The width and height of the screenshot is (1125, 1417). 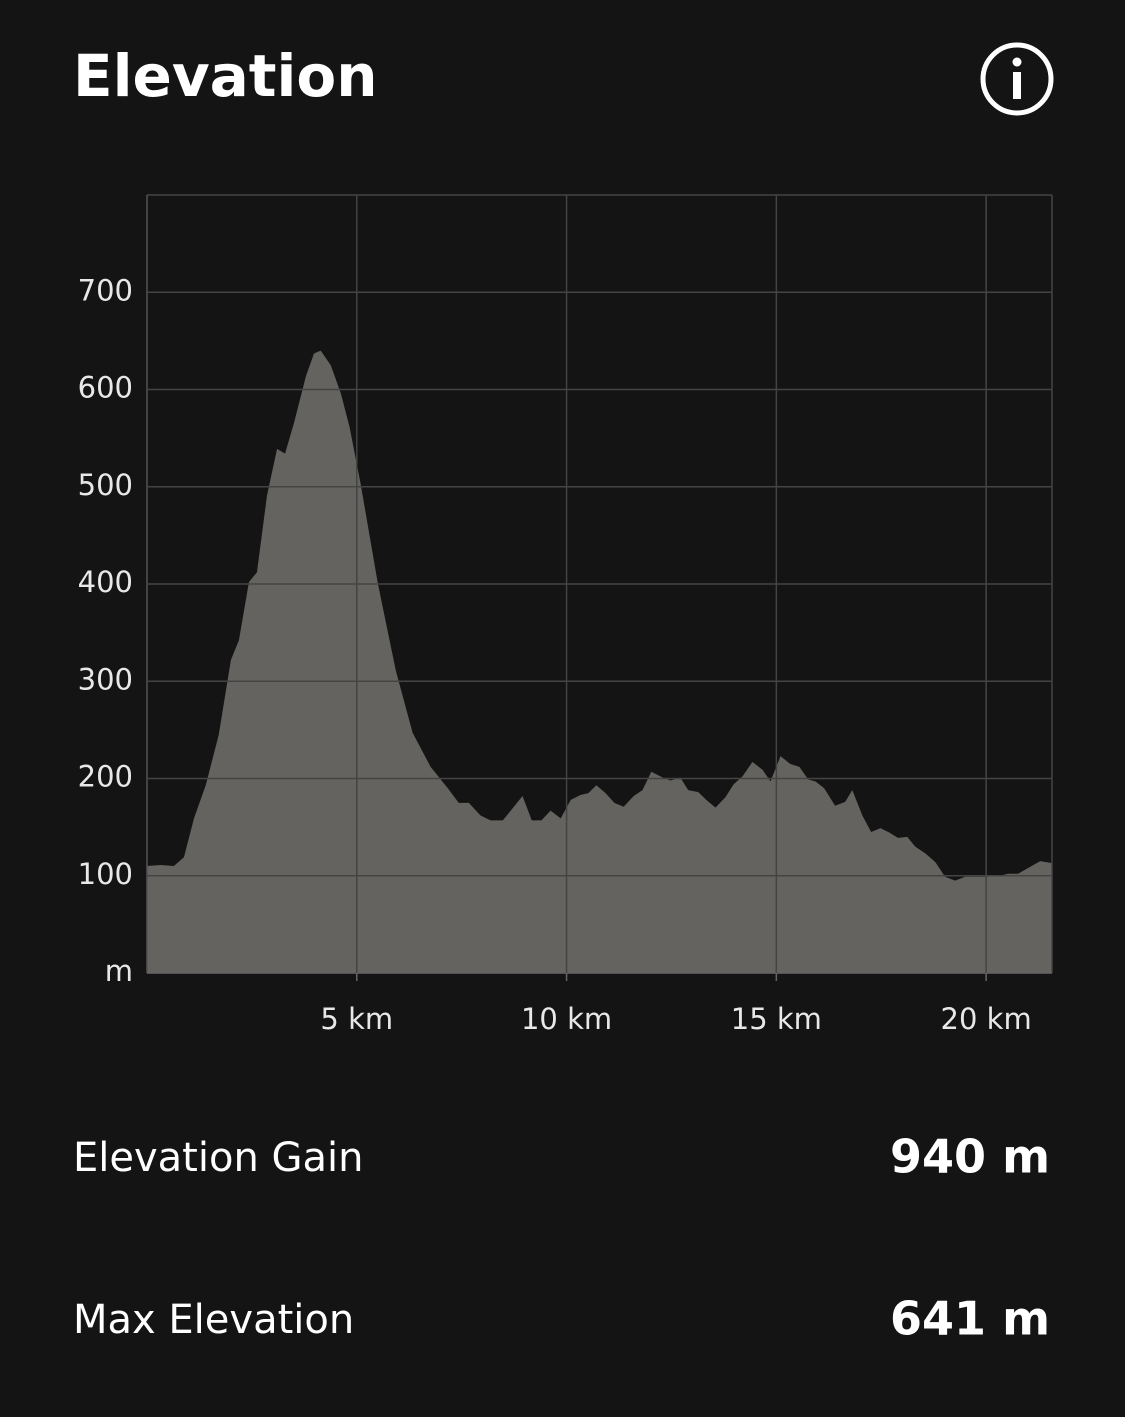 I want to click on stat-value: 940 m, so click(x=970, y=1157).